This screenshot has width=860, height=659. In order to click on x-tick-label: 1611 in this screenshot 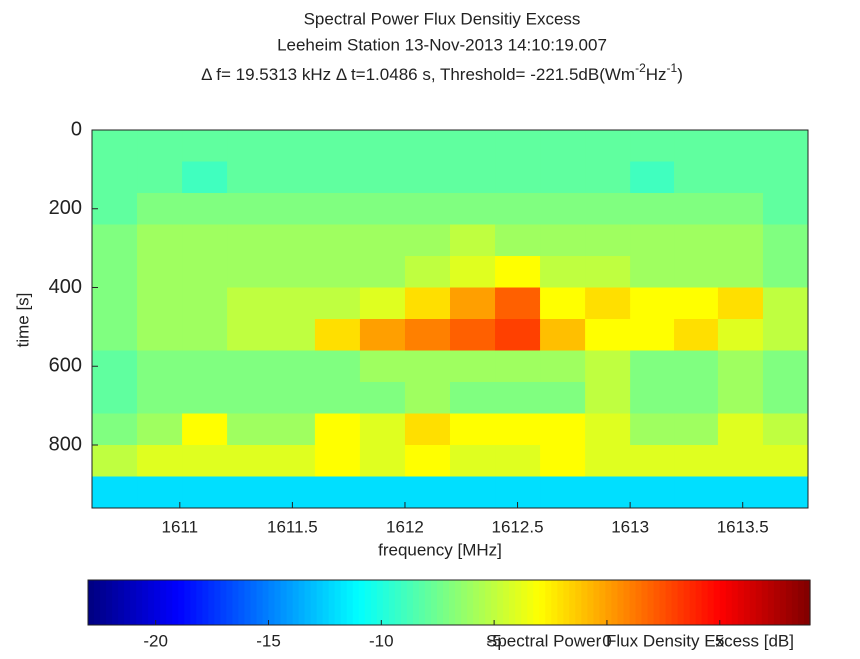, I will do `click(180, 526)`.